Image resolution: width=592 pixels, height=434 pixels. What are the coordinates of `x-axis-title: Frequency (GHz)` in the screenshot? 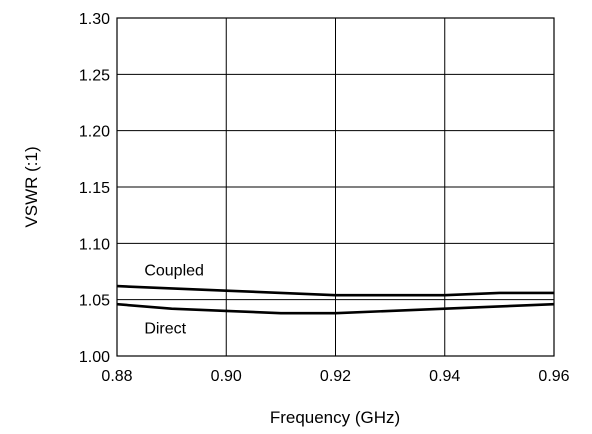 It's located at (335, 417).